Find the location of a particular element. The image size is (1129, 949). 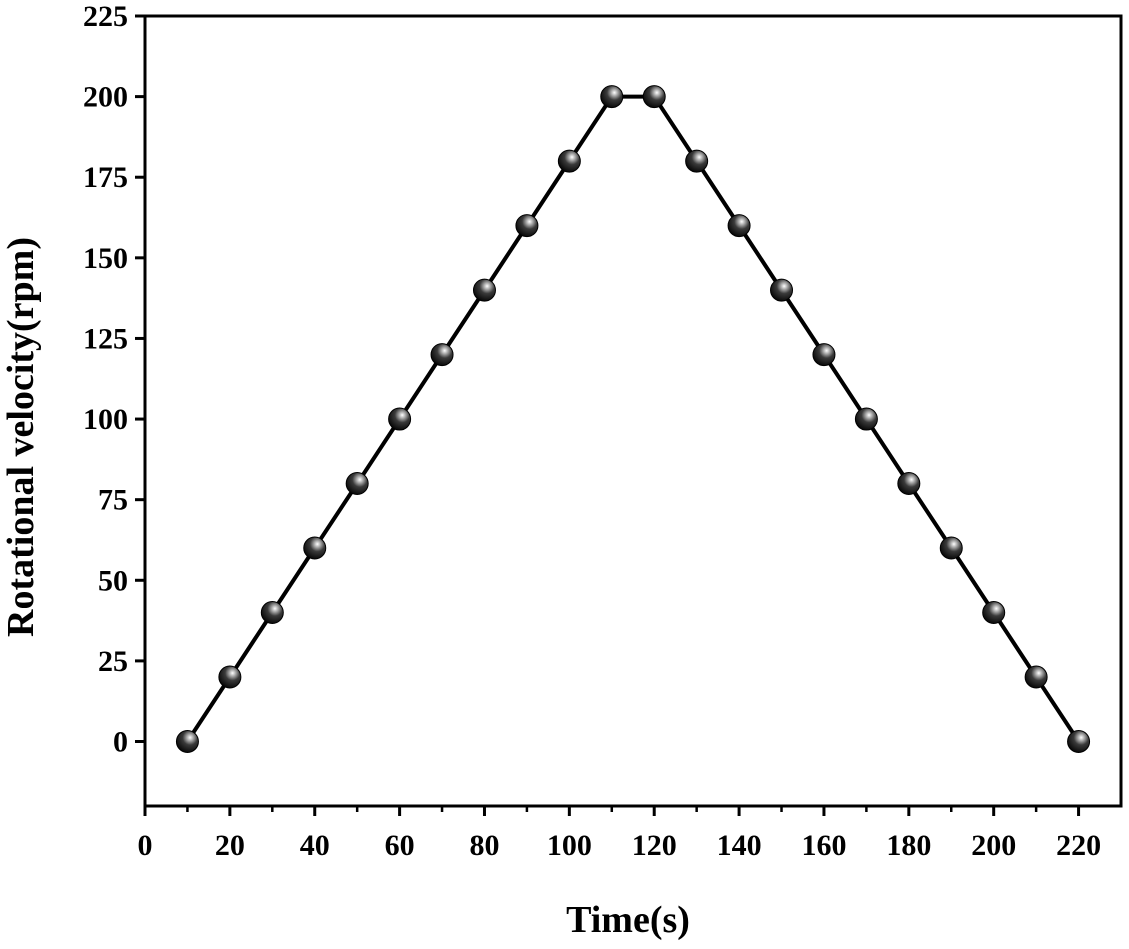

x-tick-label: 100 is located at coordinates (569, 845).